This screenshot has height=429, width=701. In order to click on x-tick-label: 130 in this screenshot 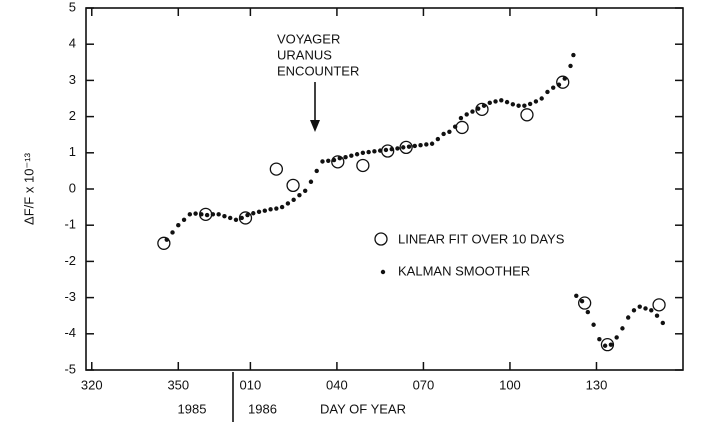, I will do `click(597, 384)`.